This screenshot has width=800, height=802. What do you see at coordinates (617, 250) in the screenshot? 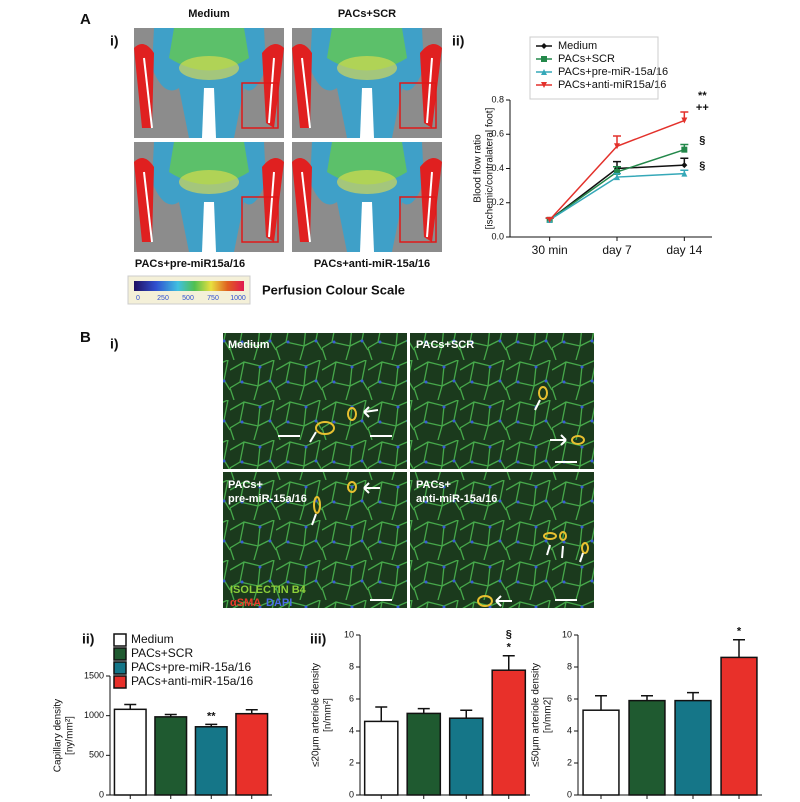
I see `x-tick-label: day 7` at bounding box center [617, 250].